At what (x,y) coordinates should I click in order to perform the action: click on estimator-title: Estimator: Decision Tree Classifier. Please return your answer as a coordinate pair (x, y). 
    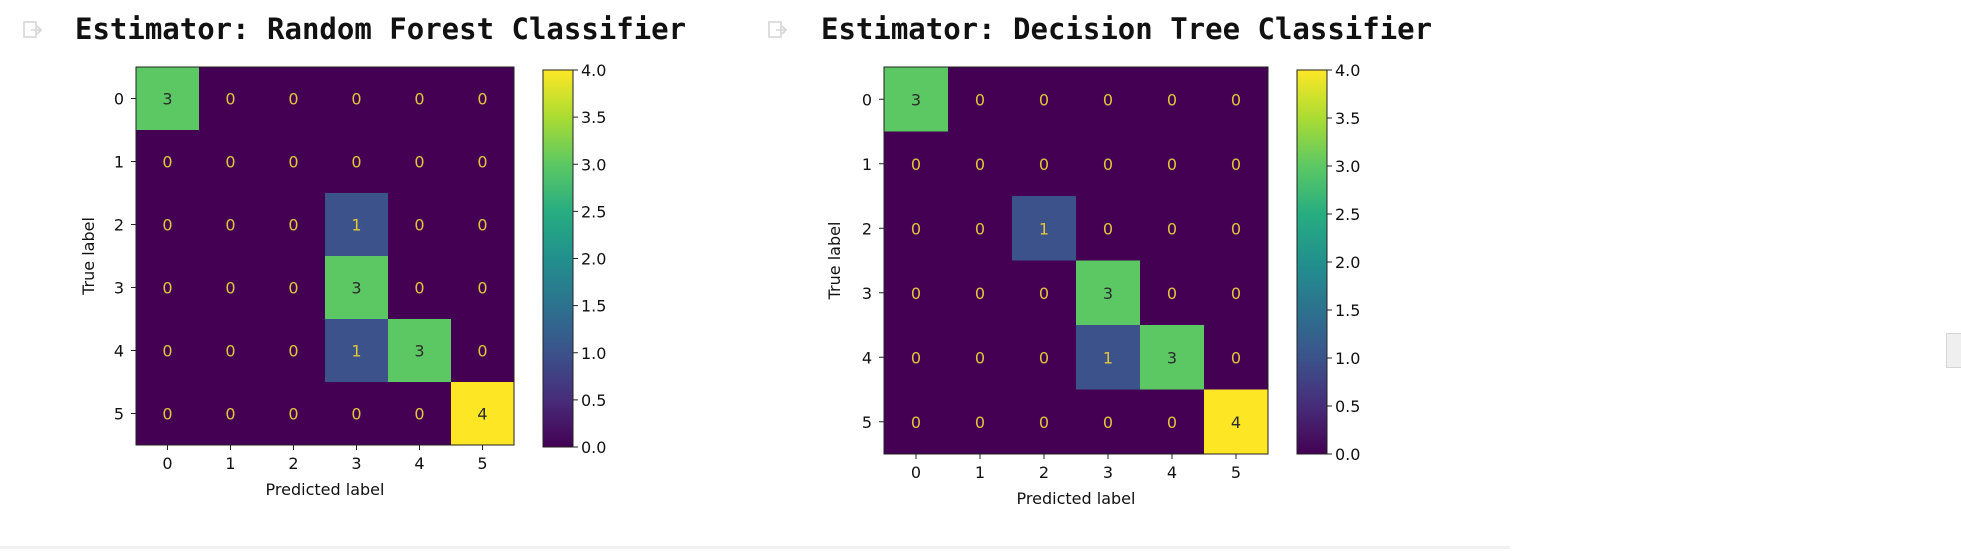
    Looking at the image, I should click on (1127, 29).